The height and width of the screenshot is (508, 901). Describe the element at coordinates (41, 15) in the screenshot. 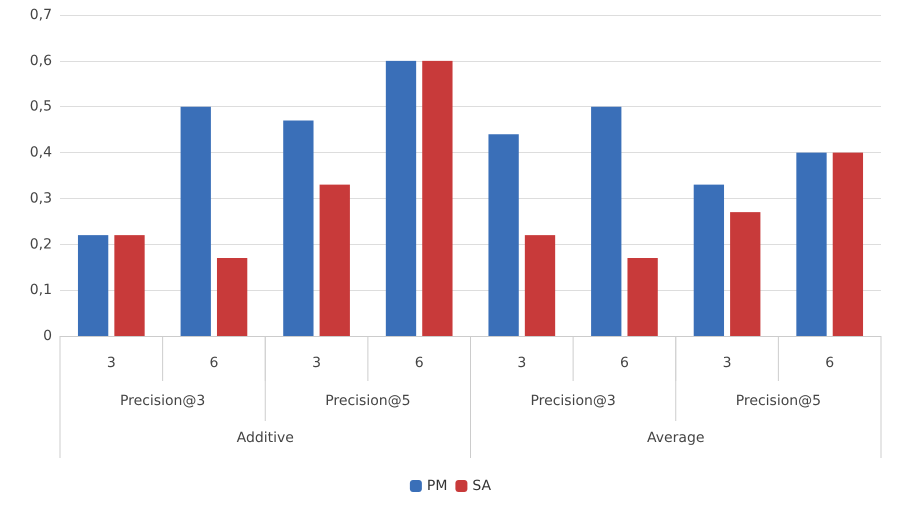

I see `y-tick-label: 0,7` at that location.